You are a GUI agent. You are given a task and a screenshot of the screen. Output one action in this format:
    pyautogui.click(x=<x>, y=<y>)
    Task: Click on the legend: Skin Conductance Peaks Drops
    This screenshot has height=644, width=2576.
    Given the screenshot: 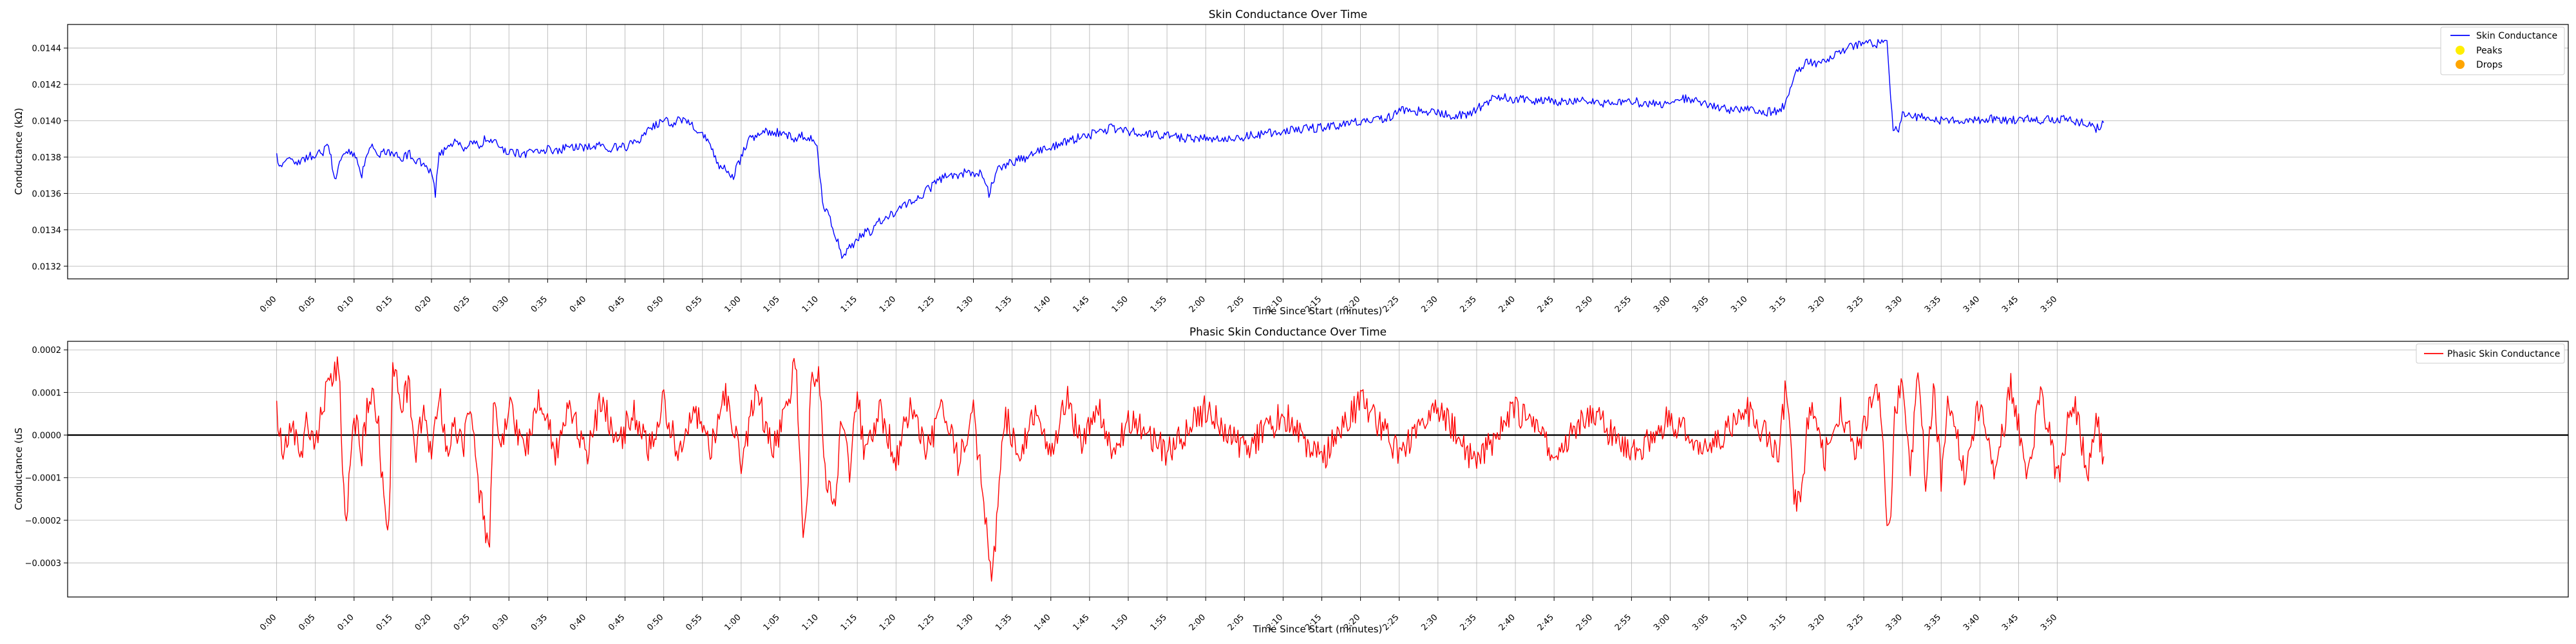 What is the action you would take?
    pyautogui.click(x=2502, y=50)
    